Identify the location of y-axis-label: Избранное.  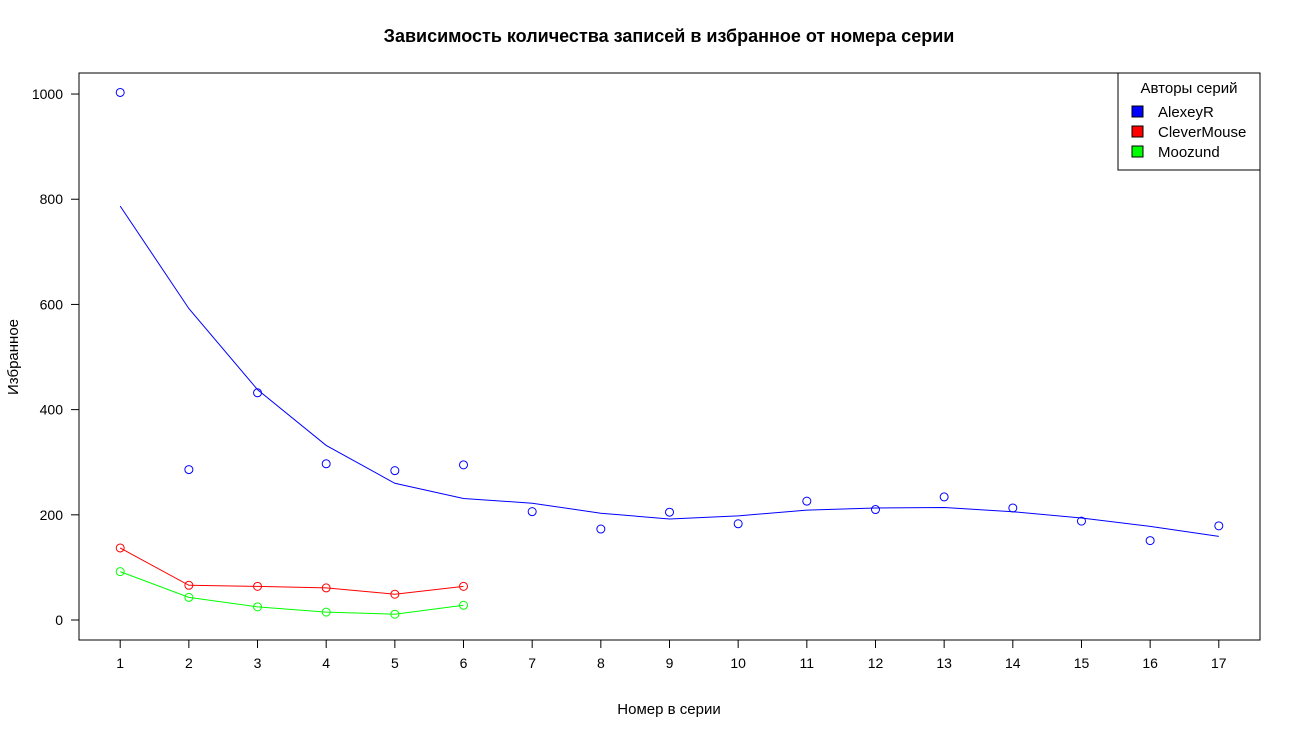
(13, 357).